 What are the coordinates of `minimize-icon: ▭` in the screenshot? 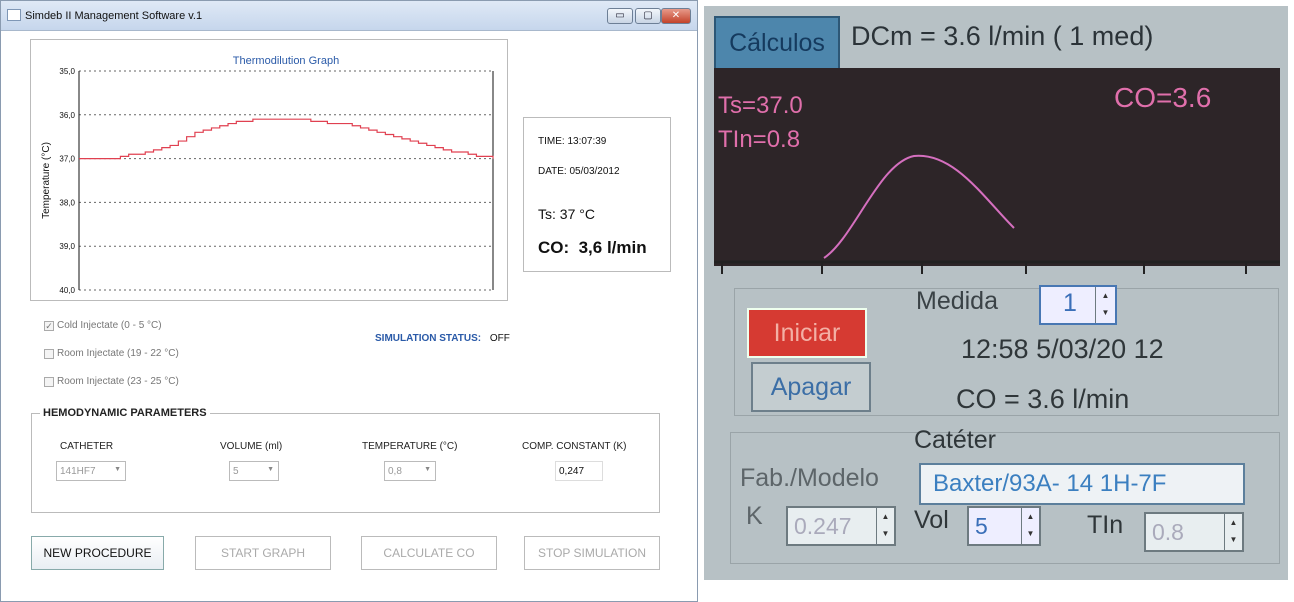 It's located at (620, 16).